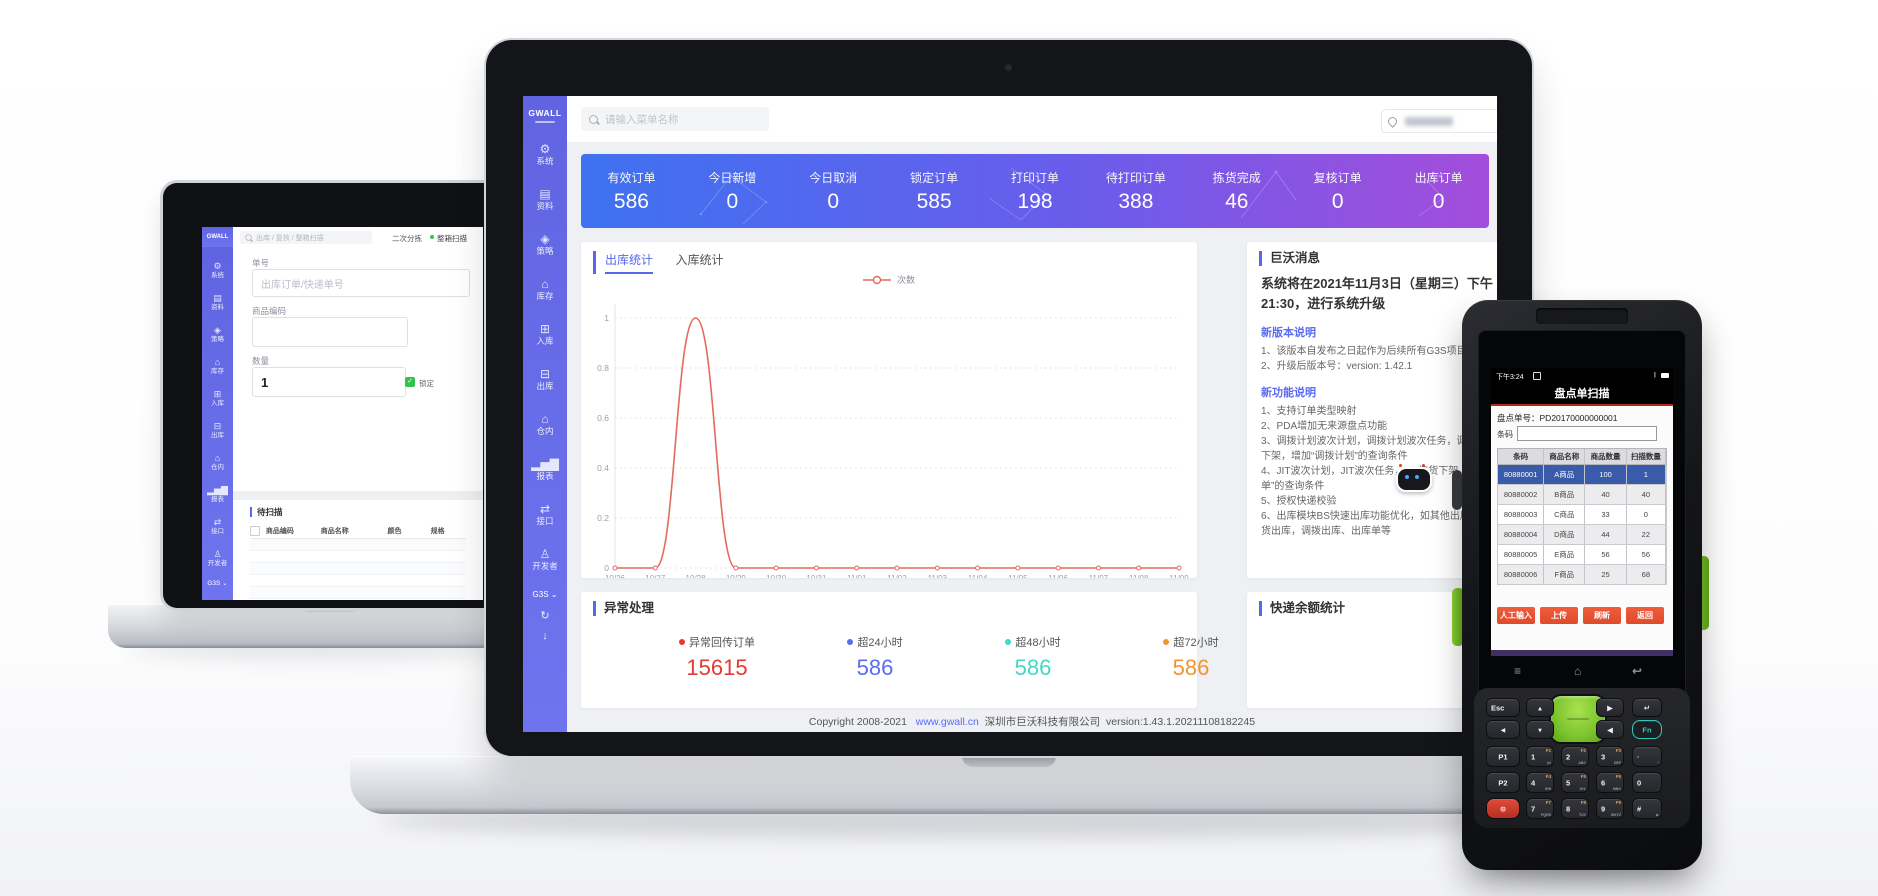 The width and height of the screenshot is (1878, 896). Describe the element at coordinates (1646, 474) in the screenshot. I see `pda-cell: 1` at that location.